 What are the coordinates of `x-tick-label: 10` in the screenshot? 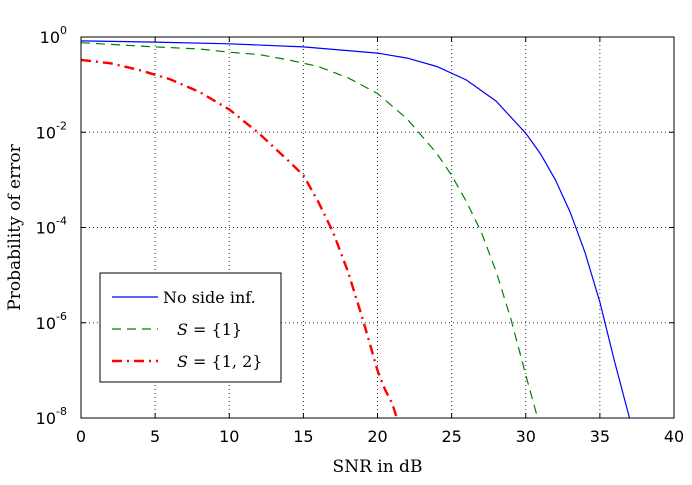 It's located at (229, 436).